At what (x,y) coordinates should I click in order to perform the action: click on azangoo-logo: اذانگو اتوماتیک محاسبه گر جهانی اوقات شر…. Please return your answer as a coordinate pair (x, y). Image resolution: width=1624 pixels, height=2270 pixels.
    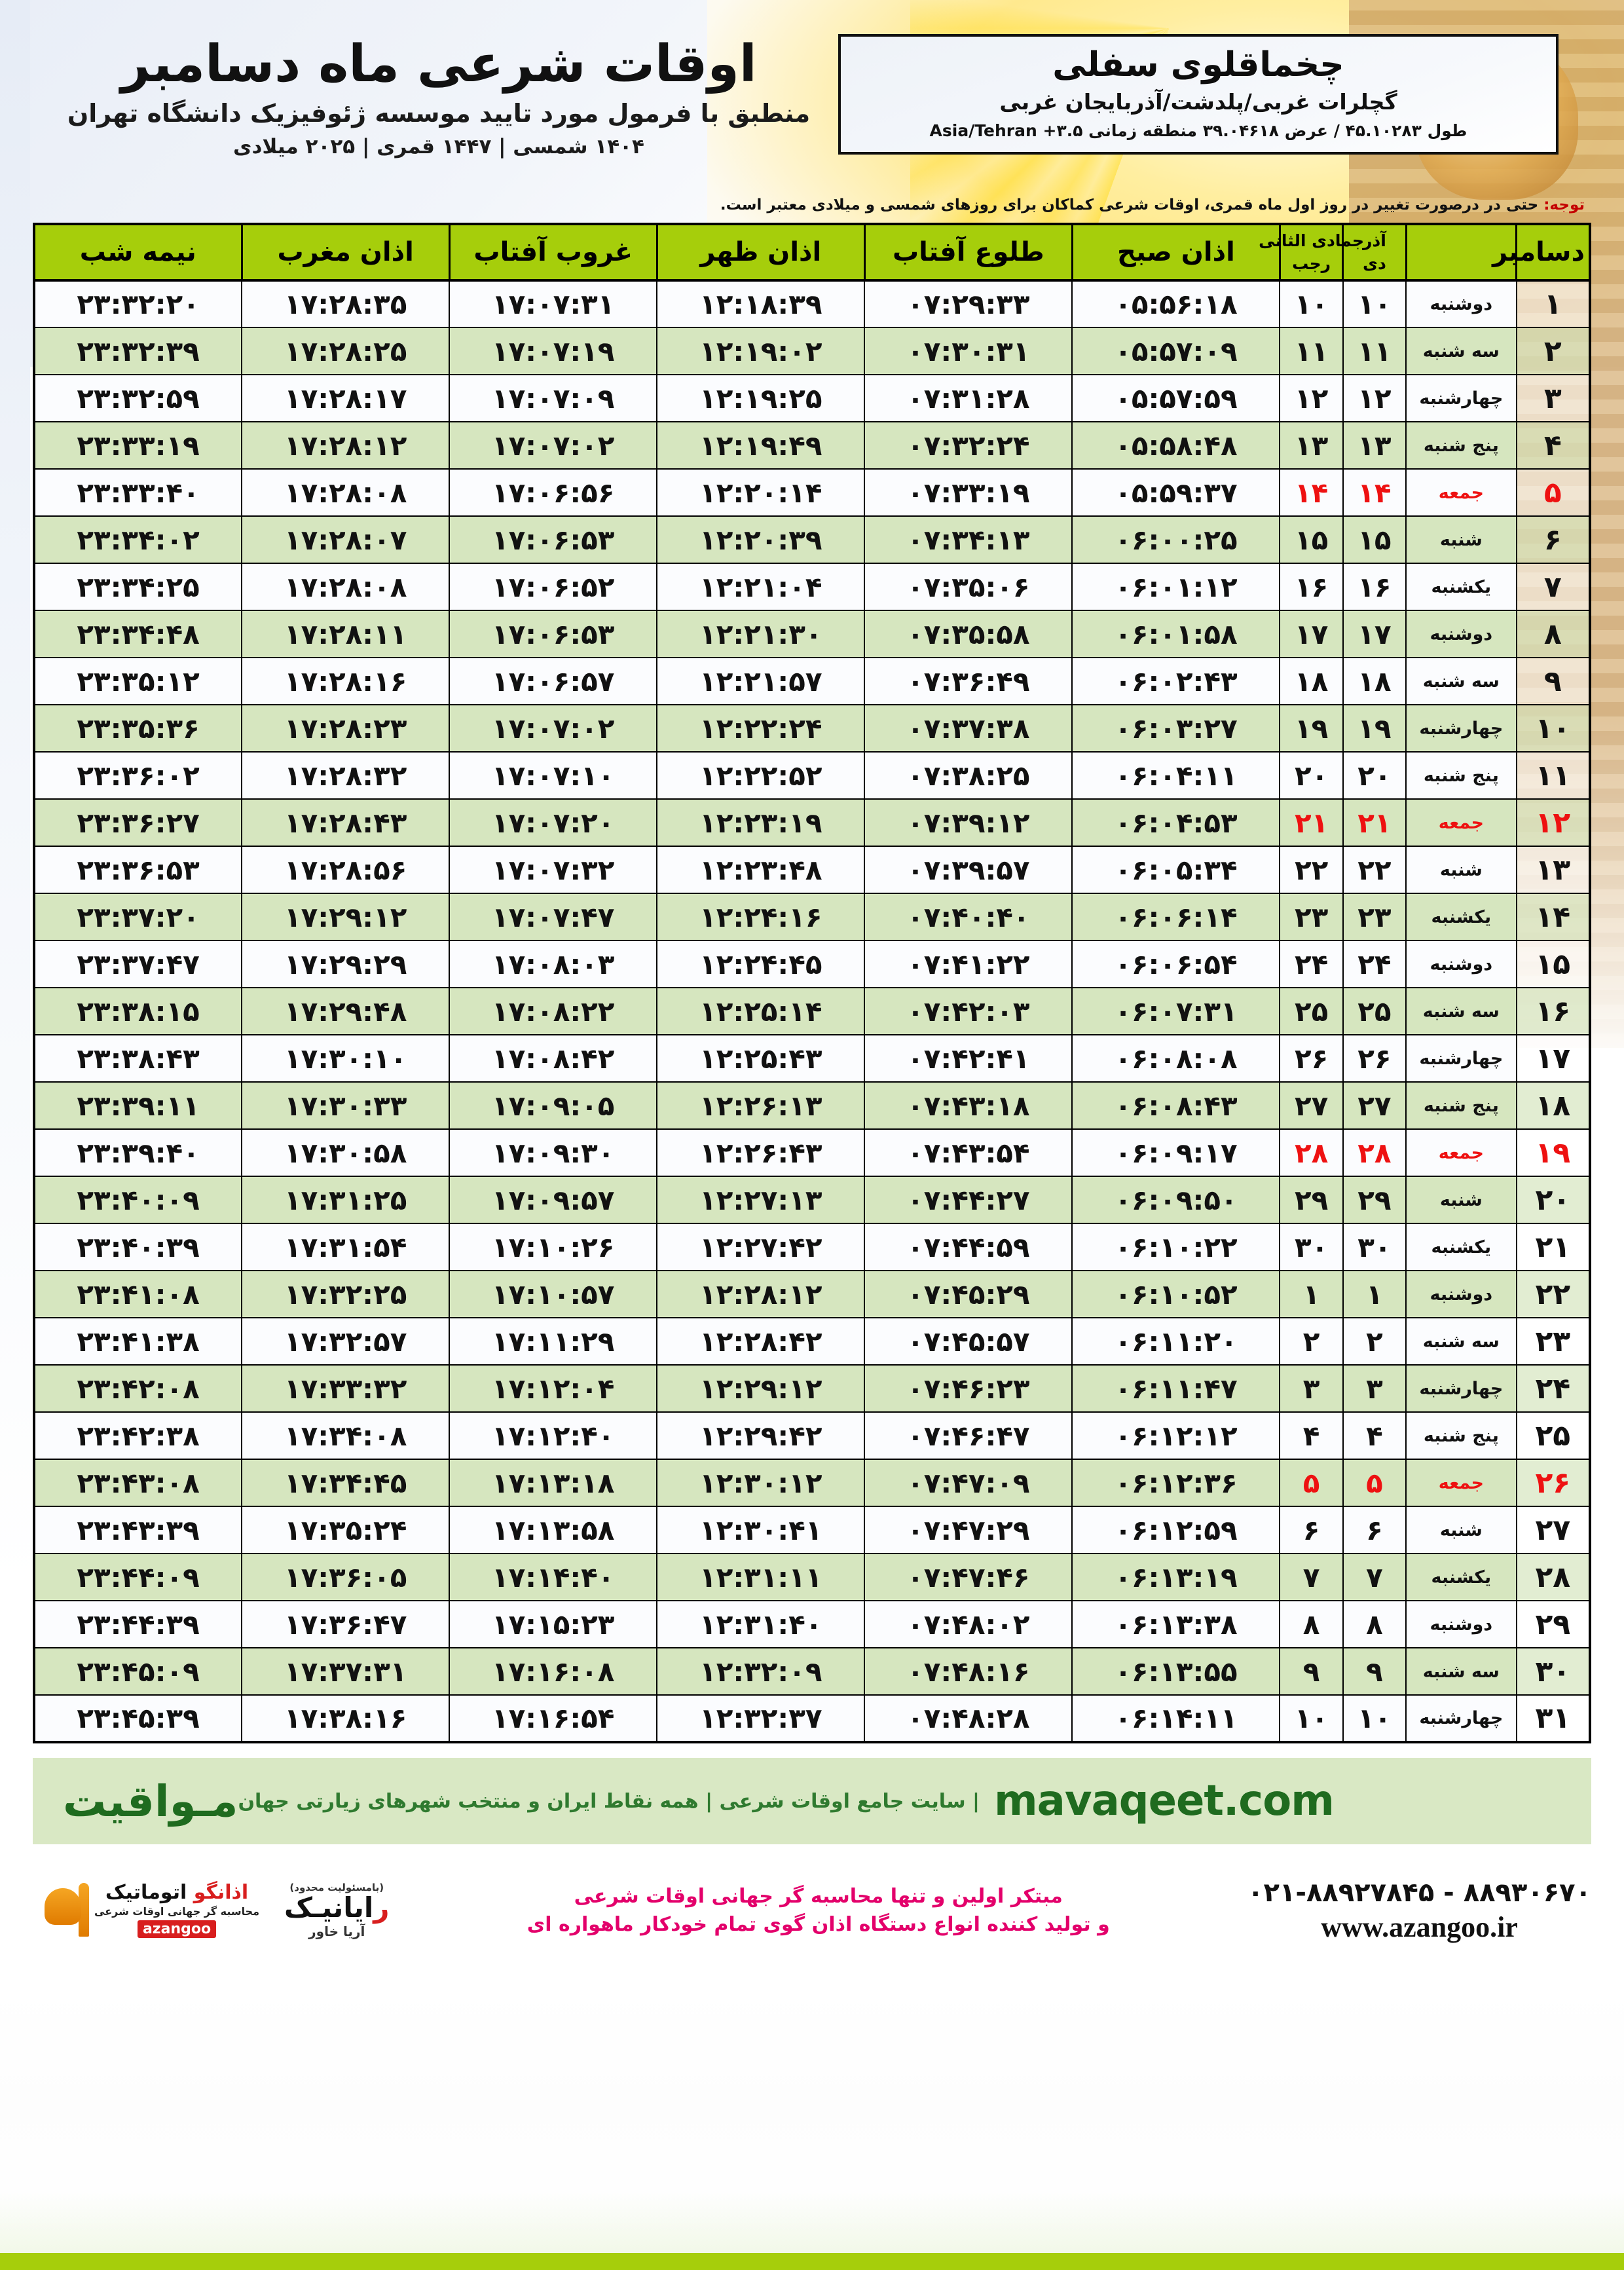
    Looking at the image, I should click on (146, 1910).